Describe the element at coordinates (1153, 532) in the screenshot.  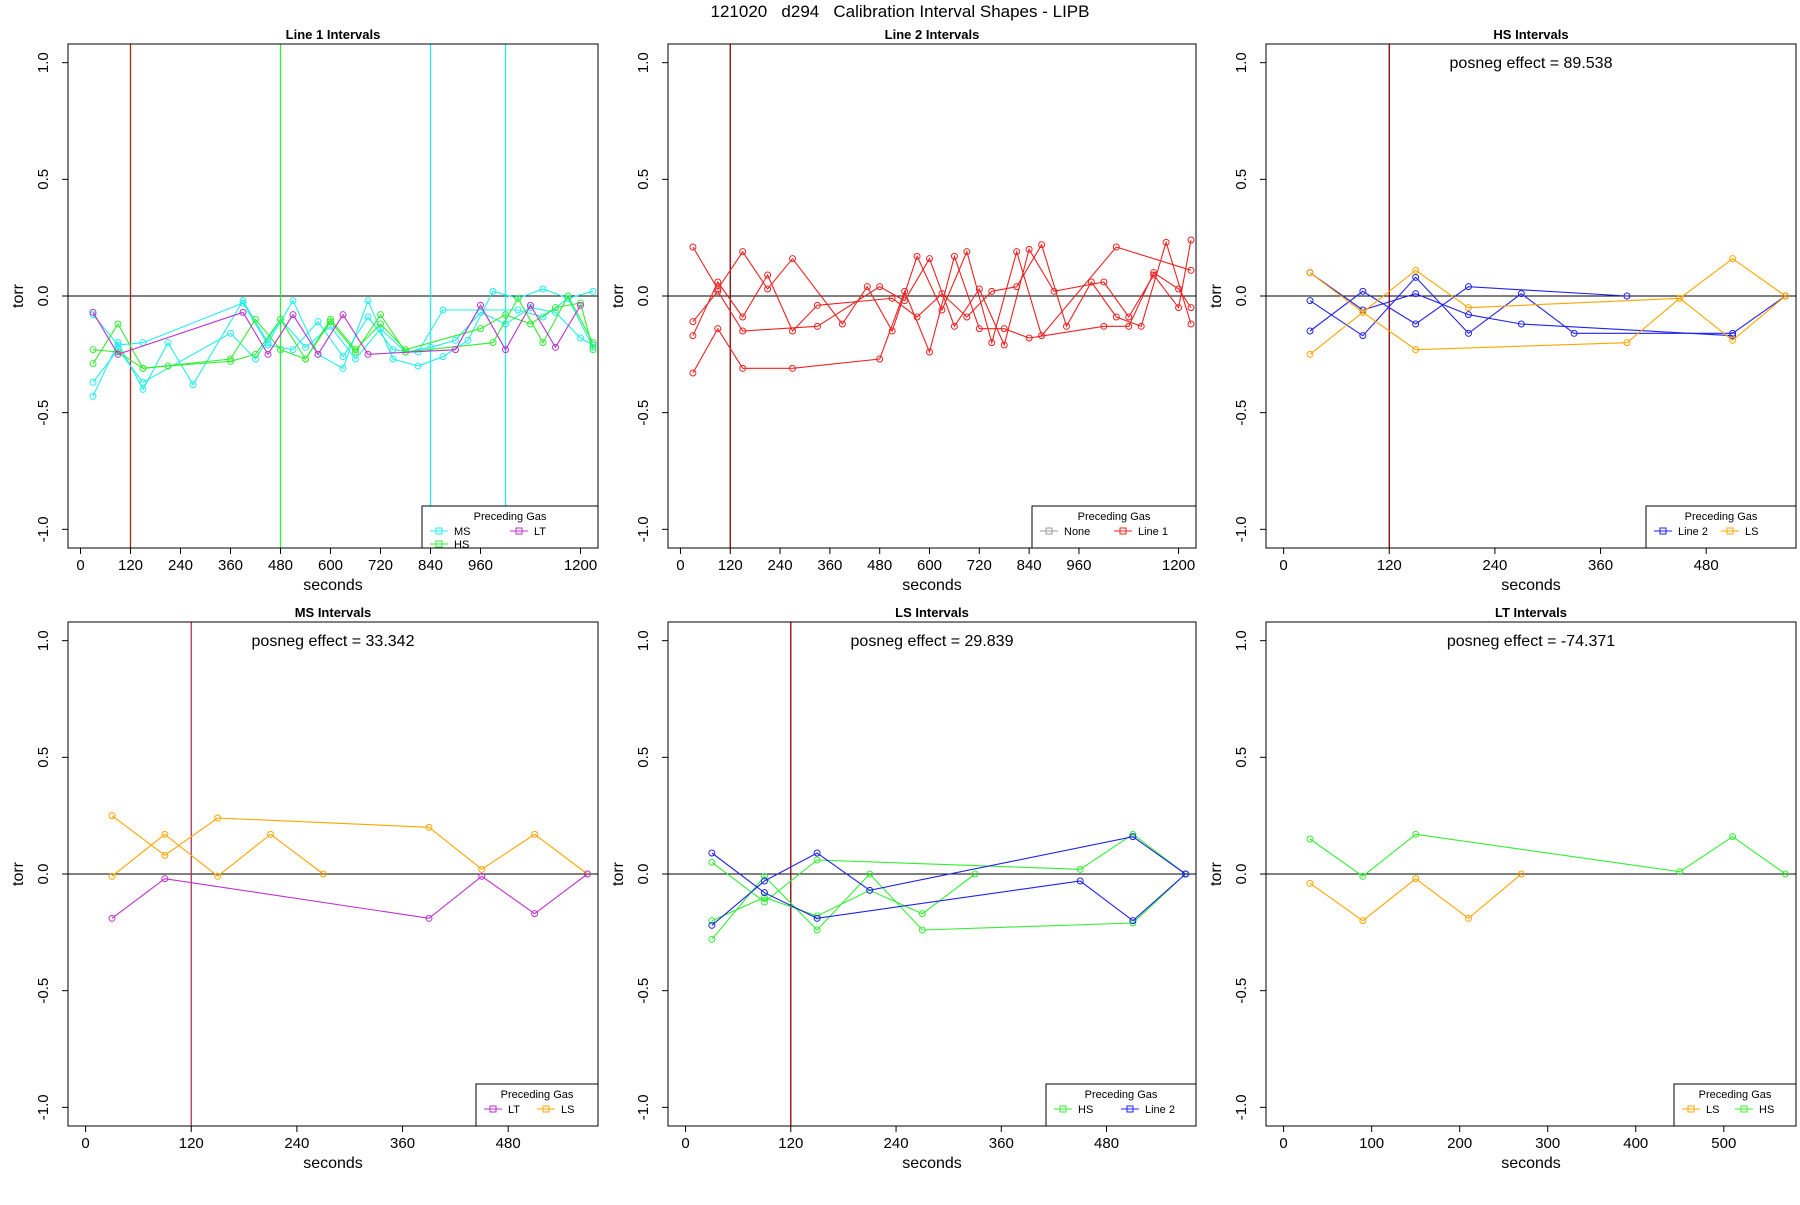
I see `legend-label: Line 1` at that location.